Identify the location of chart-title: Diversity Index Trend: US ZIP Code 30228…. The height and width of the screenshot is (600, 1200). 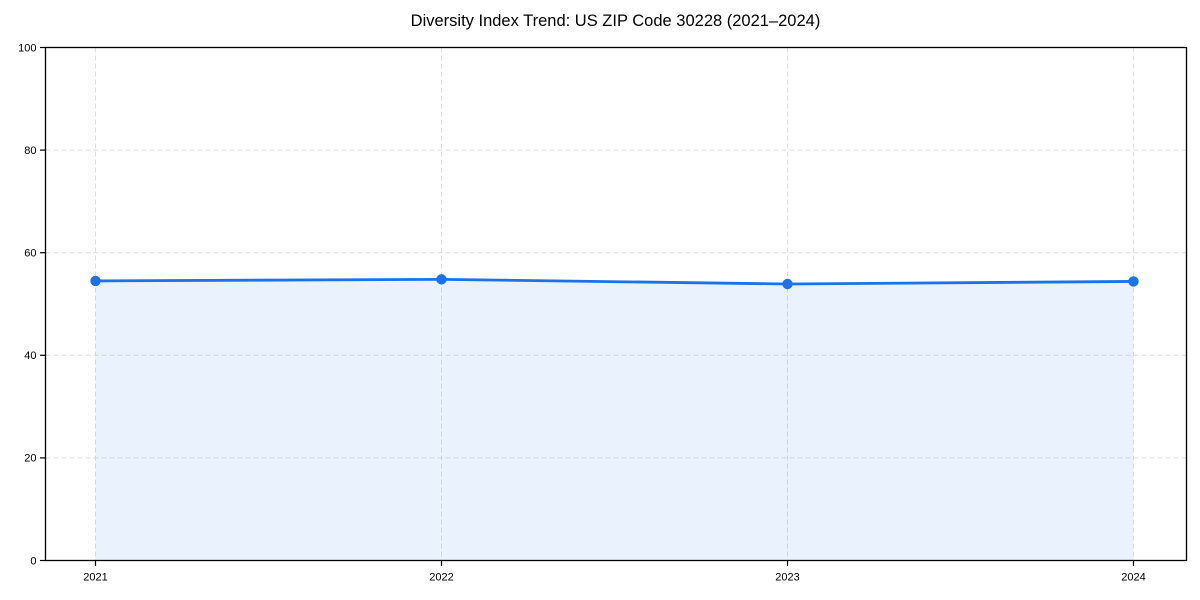
(615, 21).